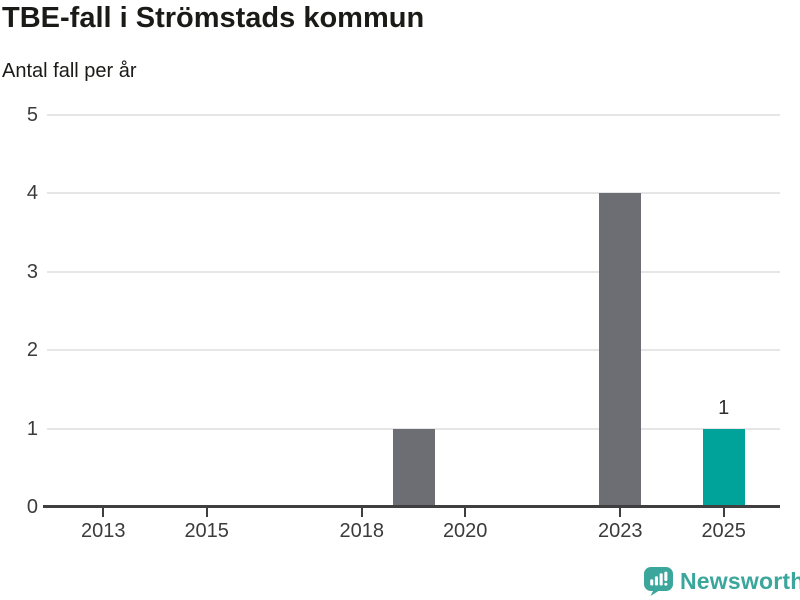  I want to click on y-axis-tick-label: 5, so click(32, 115).